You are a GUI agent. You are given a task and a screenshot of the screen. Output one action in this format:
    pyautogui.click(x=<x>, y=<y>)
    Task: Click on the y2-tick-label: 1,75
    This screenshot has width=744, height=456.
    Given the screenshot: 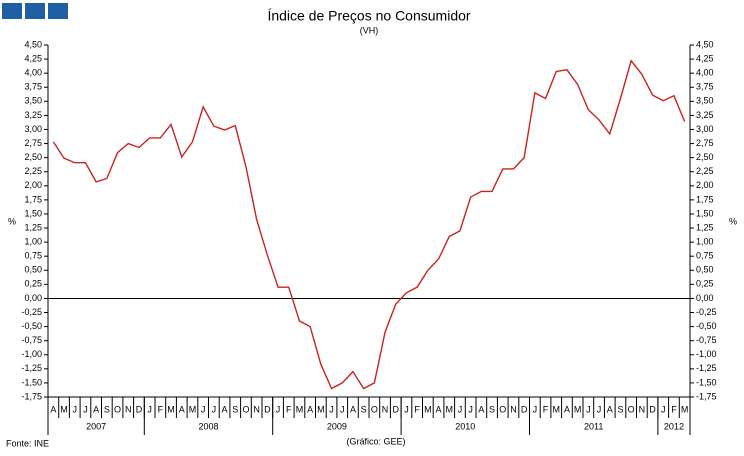 What is the action you would take?
    pyautogui.click(x=705, y=199)
    